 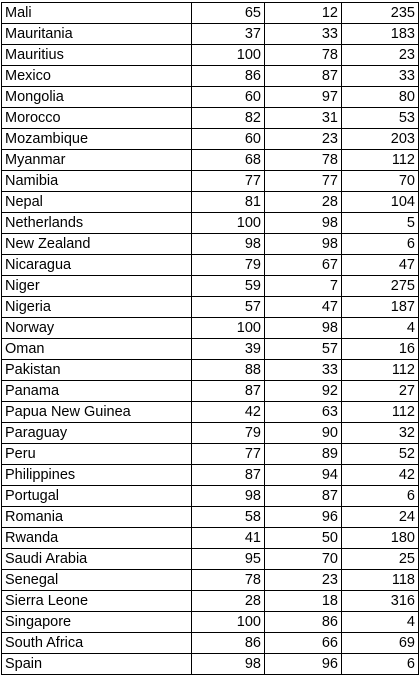 I want to click on value-cell-3: 4, so click(x=380, y=622).